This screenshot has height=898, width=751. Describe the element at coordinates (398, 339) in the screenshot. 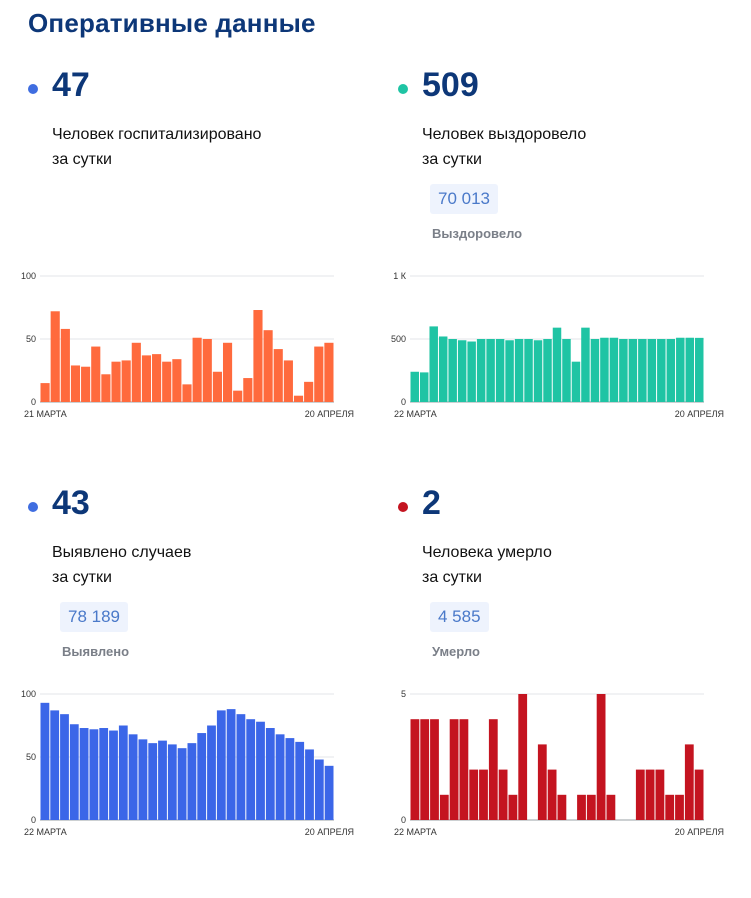

I see `y-tick-label: 500` at that location.